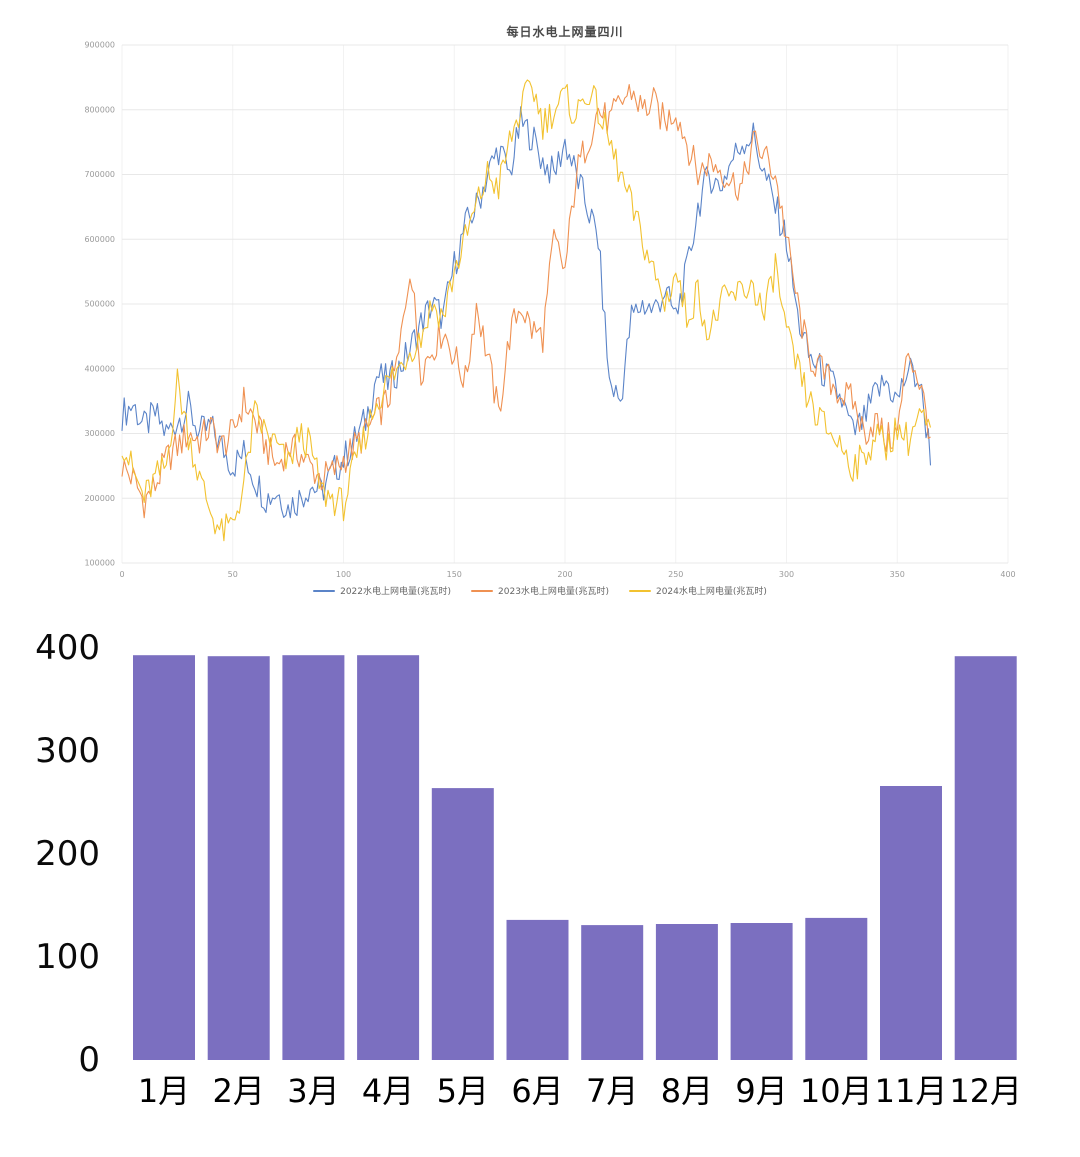 Image resolution: width=1080 pixels, height=1157 pixels. What do you see at coordinates (553, 592) in the screenshot?
I see `legend-label: 2023水电上网电量(兆瓦时)` at bounding box center [553, 592].